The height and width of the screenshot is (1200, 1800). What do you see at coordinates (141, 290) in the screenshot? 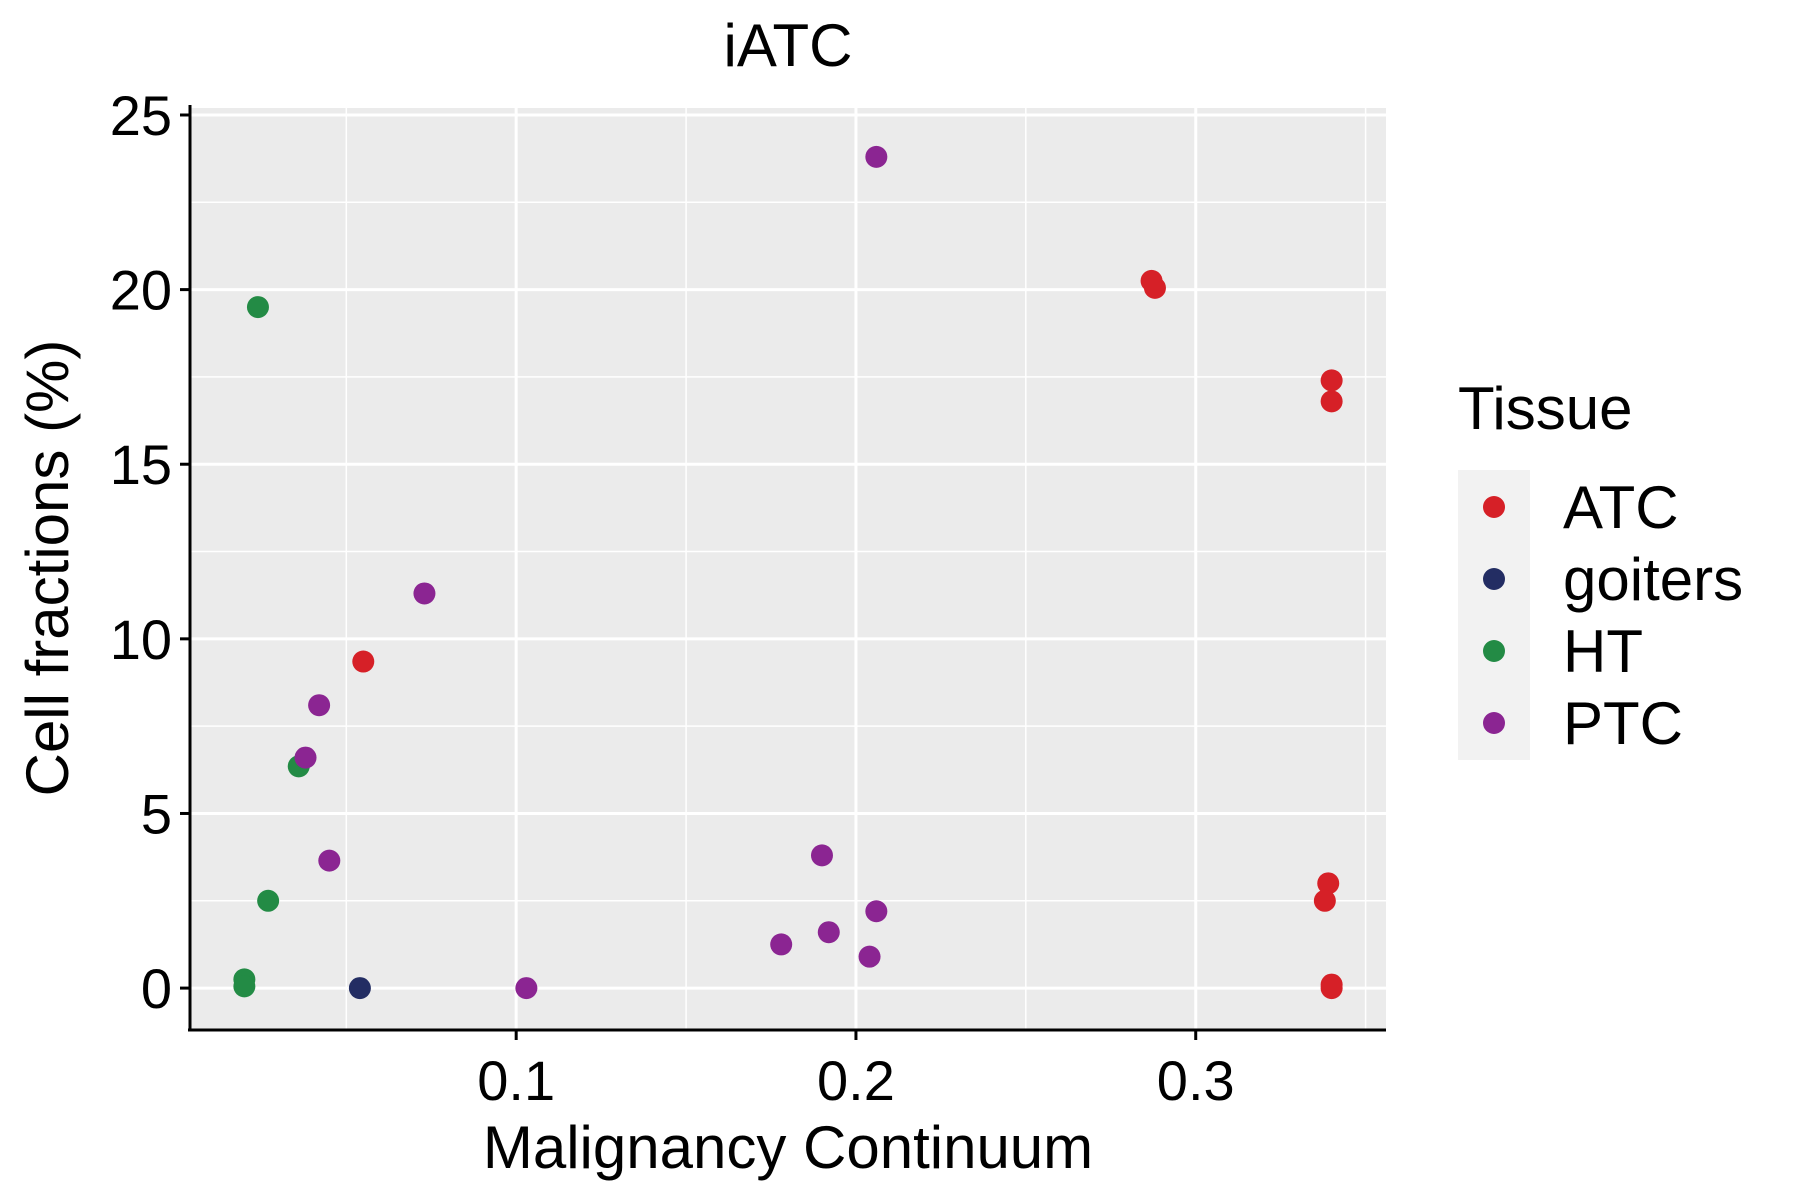
I see `y-tick-label: 20` at bounding box center [141, 290].